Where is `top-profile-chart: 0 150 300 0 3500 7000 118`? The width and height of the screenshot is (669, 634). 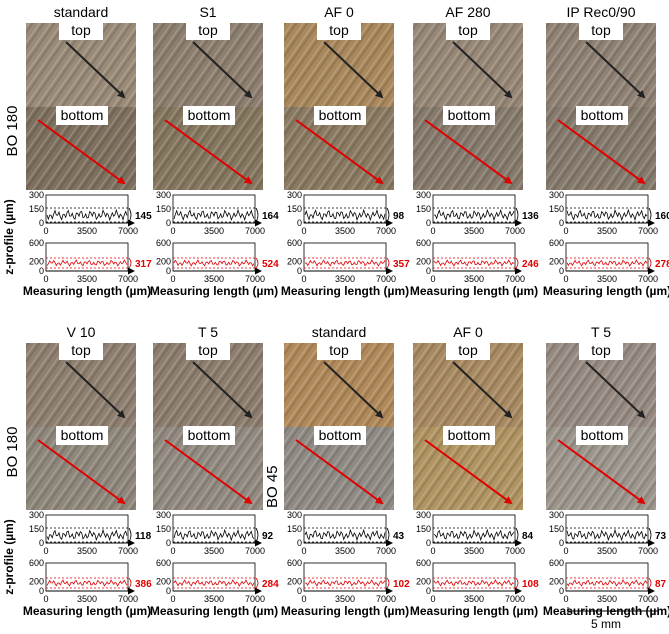 top-profile-chart: 0 150 300 0 3500 7000 118 is located at coordinates (90, 533).